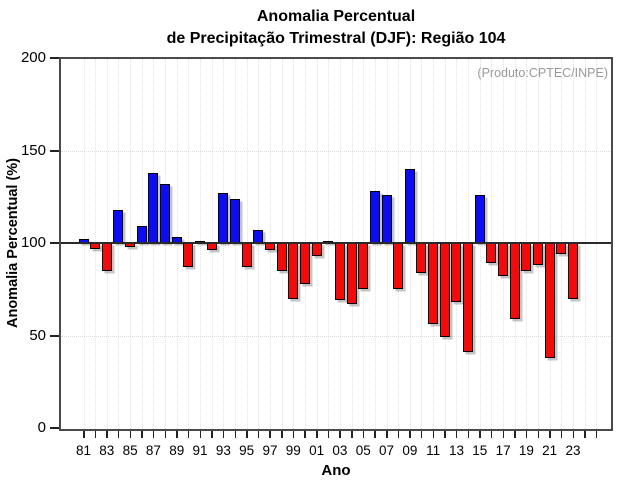 The image size is (640, 500). What do you see at coordinates (480, 450) in the screenshot?
I see `x-axis-tick-label: 15` at bounding box center [480, 450].